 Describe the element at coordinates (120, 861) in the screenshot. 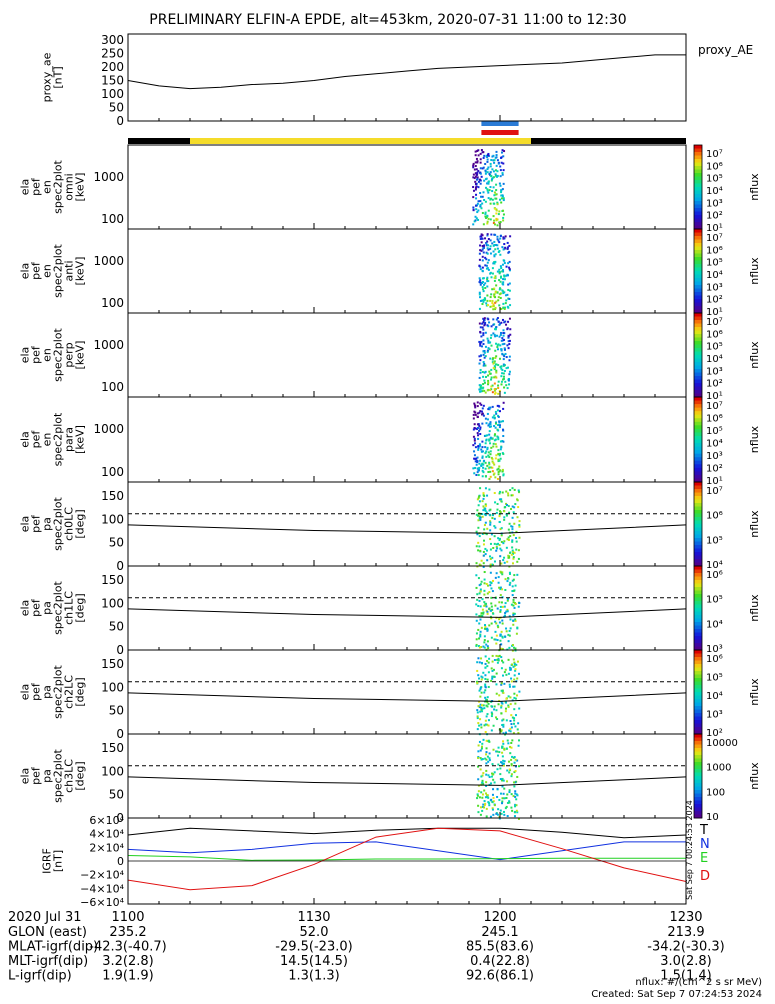

I see `igrf-ytick: 0` at that location.